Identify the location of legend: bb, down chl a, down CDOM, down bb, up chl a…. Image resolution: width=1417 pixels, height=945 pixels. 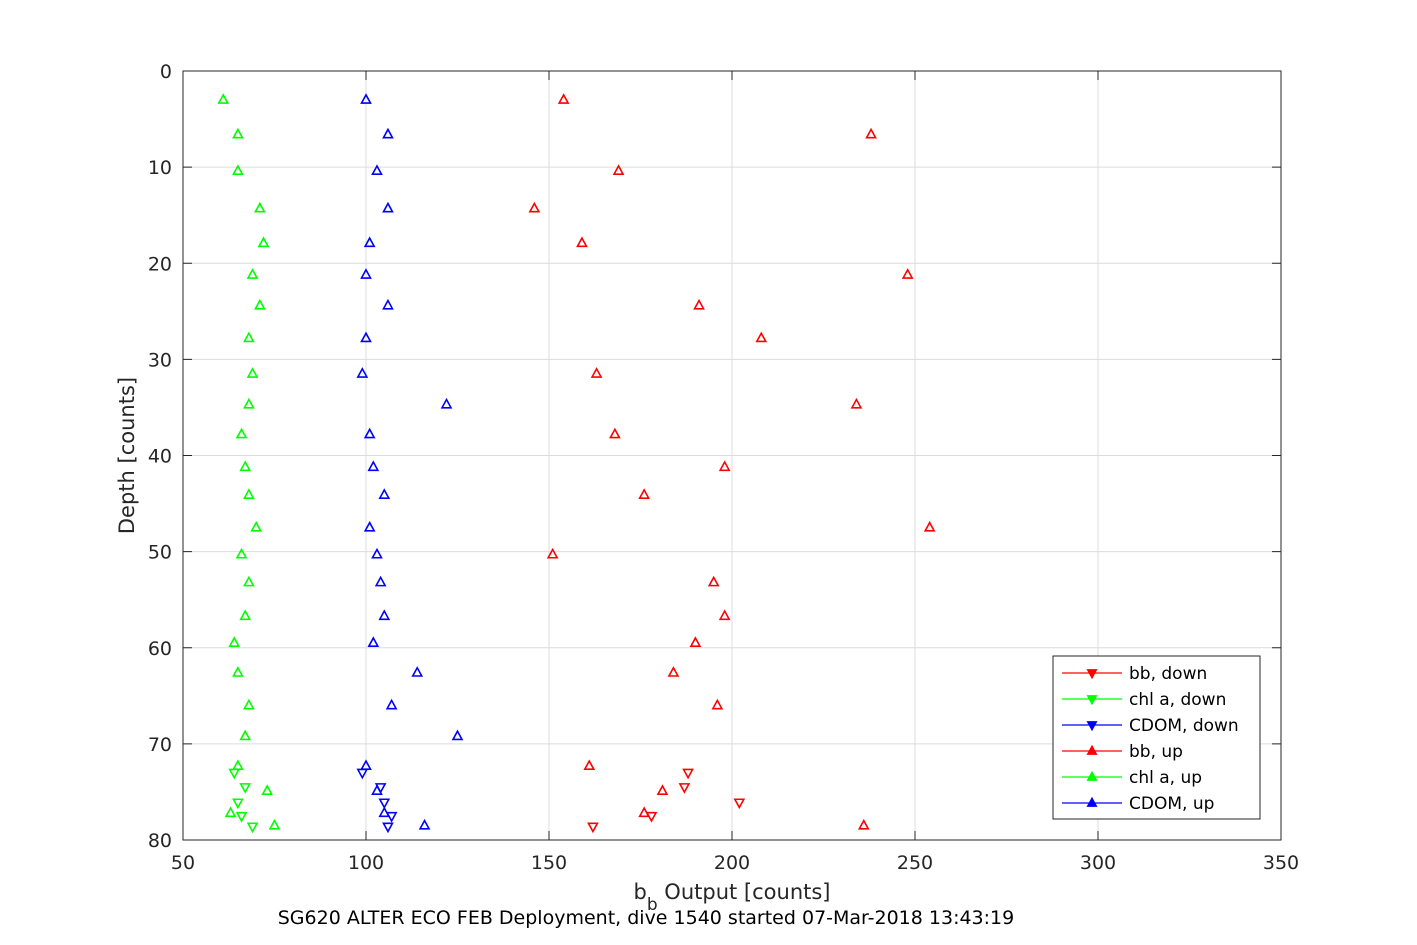
(1156, 737).